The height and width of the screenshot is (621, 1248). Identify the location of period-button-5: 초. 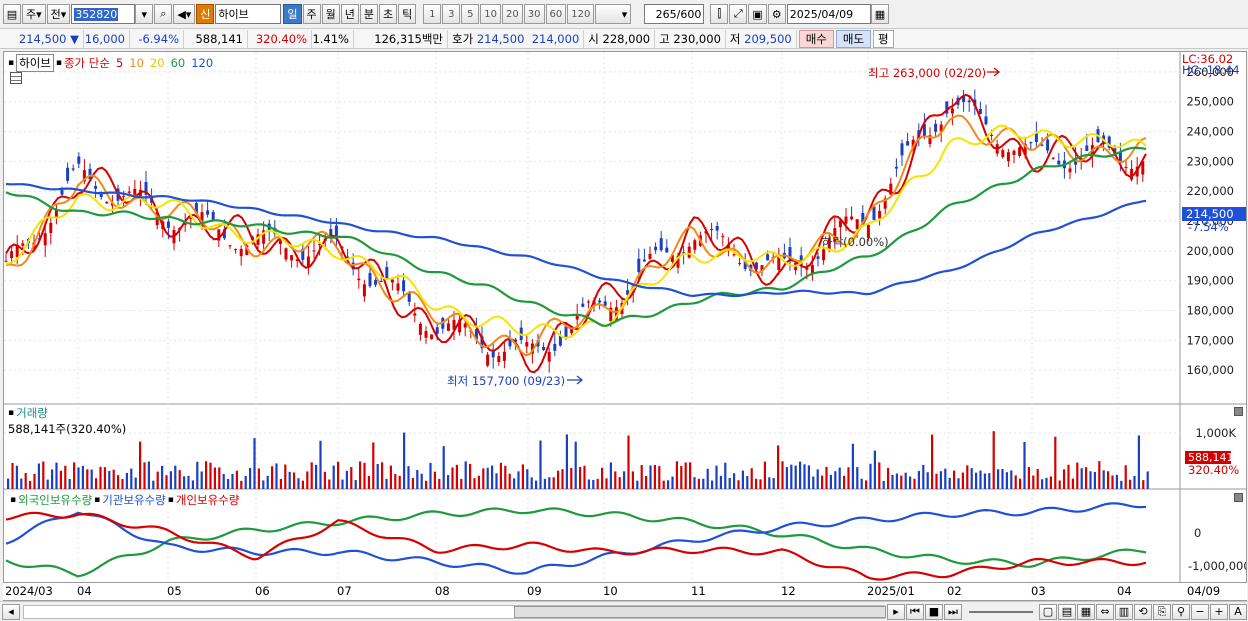
(388, 14).